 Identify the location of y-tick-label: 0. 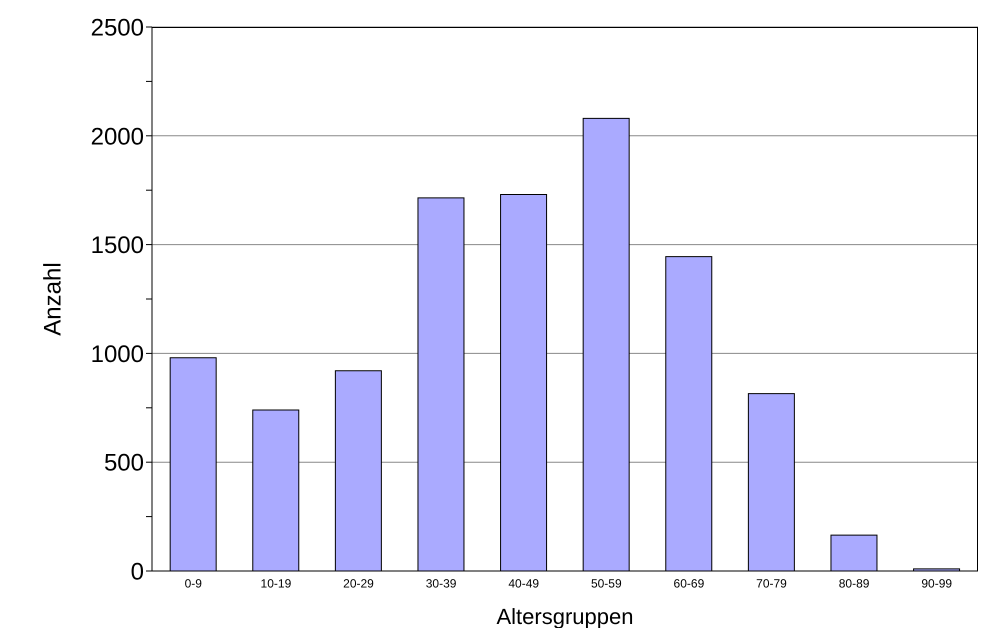
(137, 572).